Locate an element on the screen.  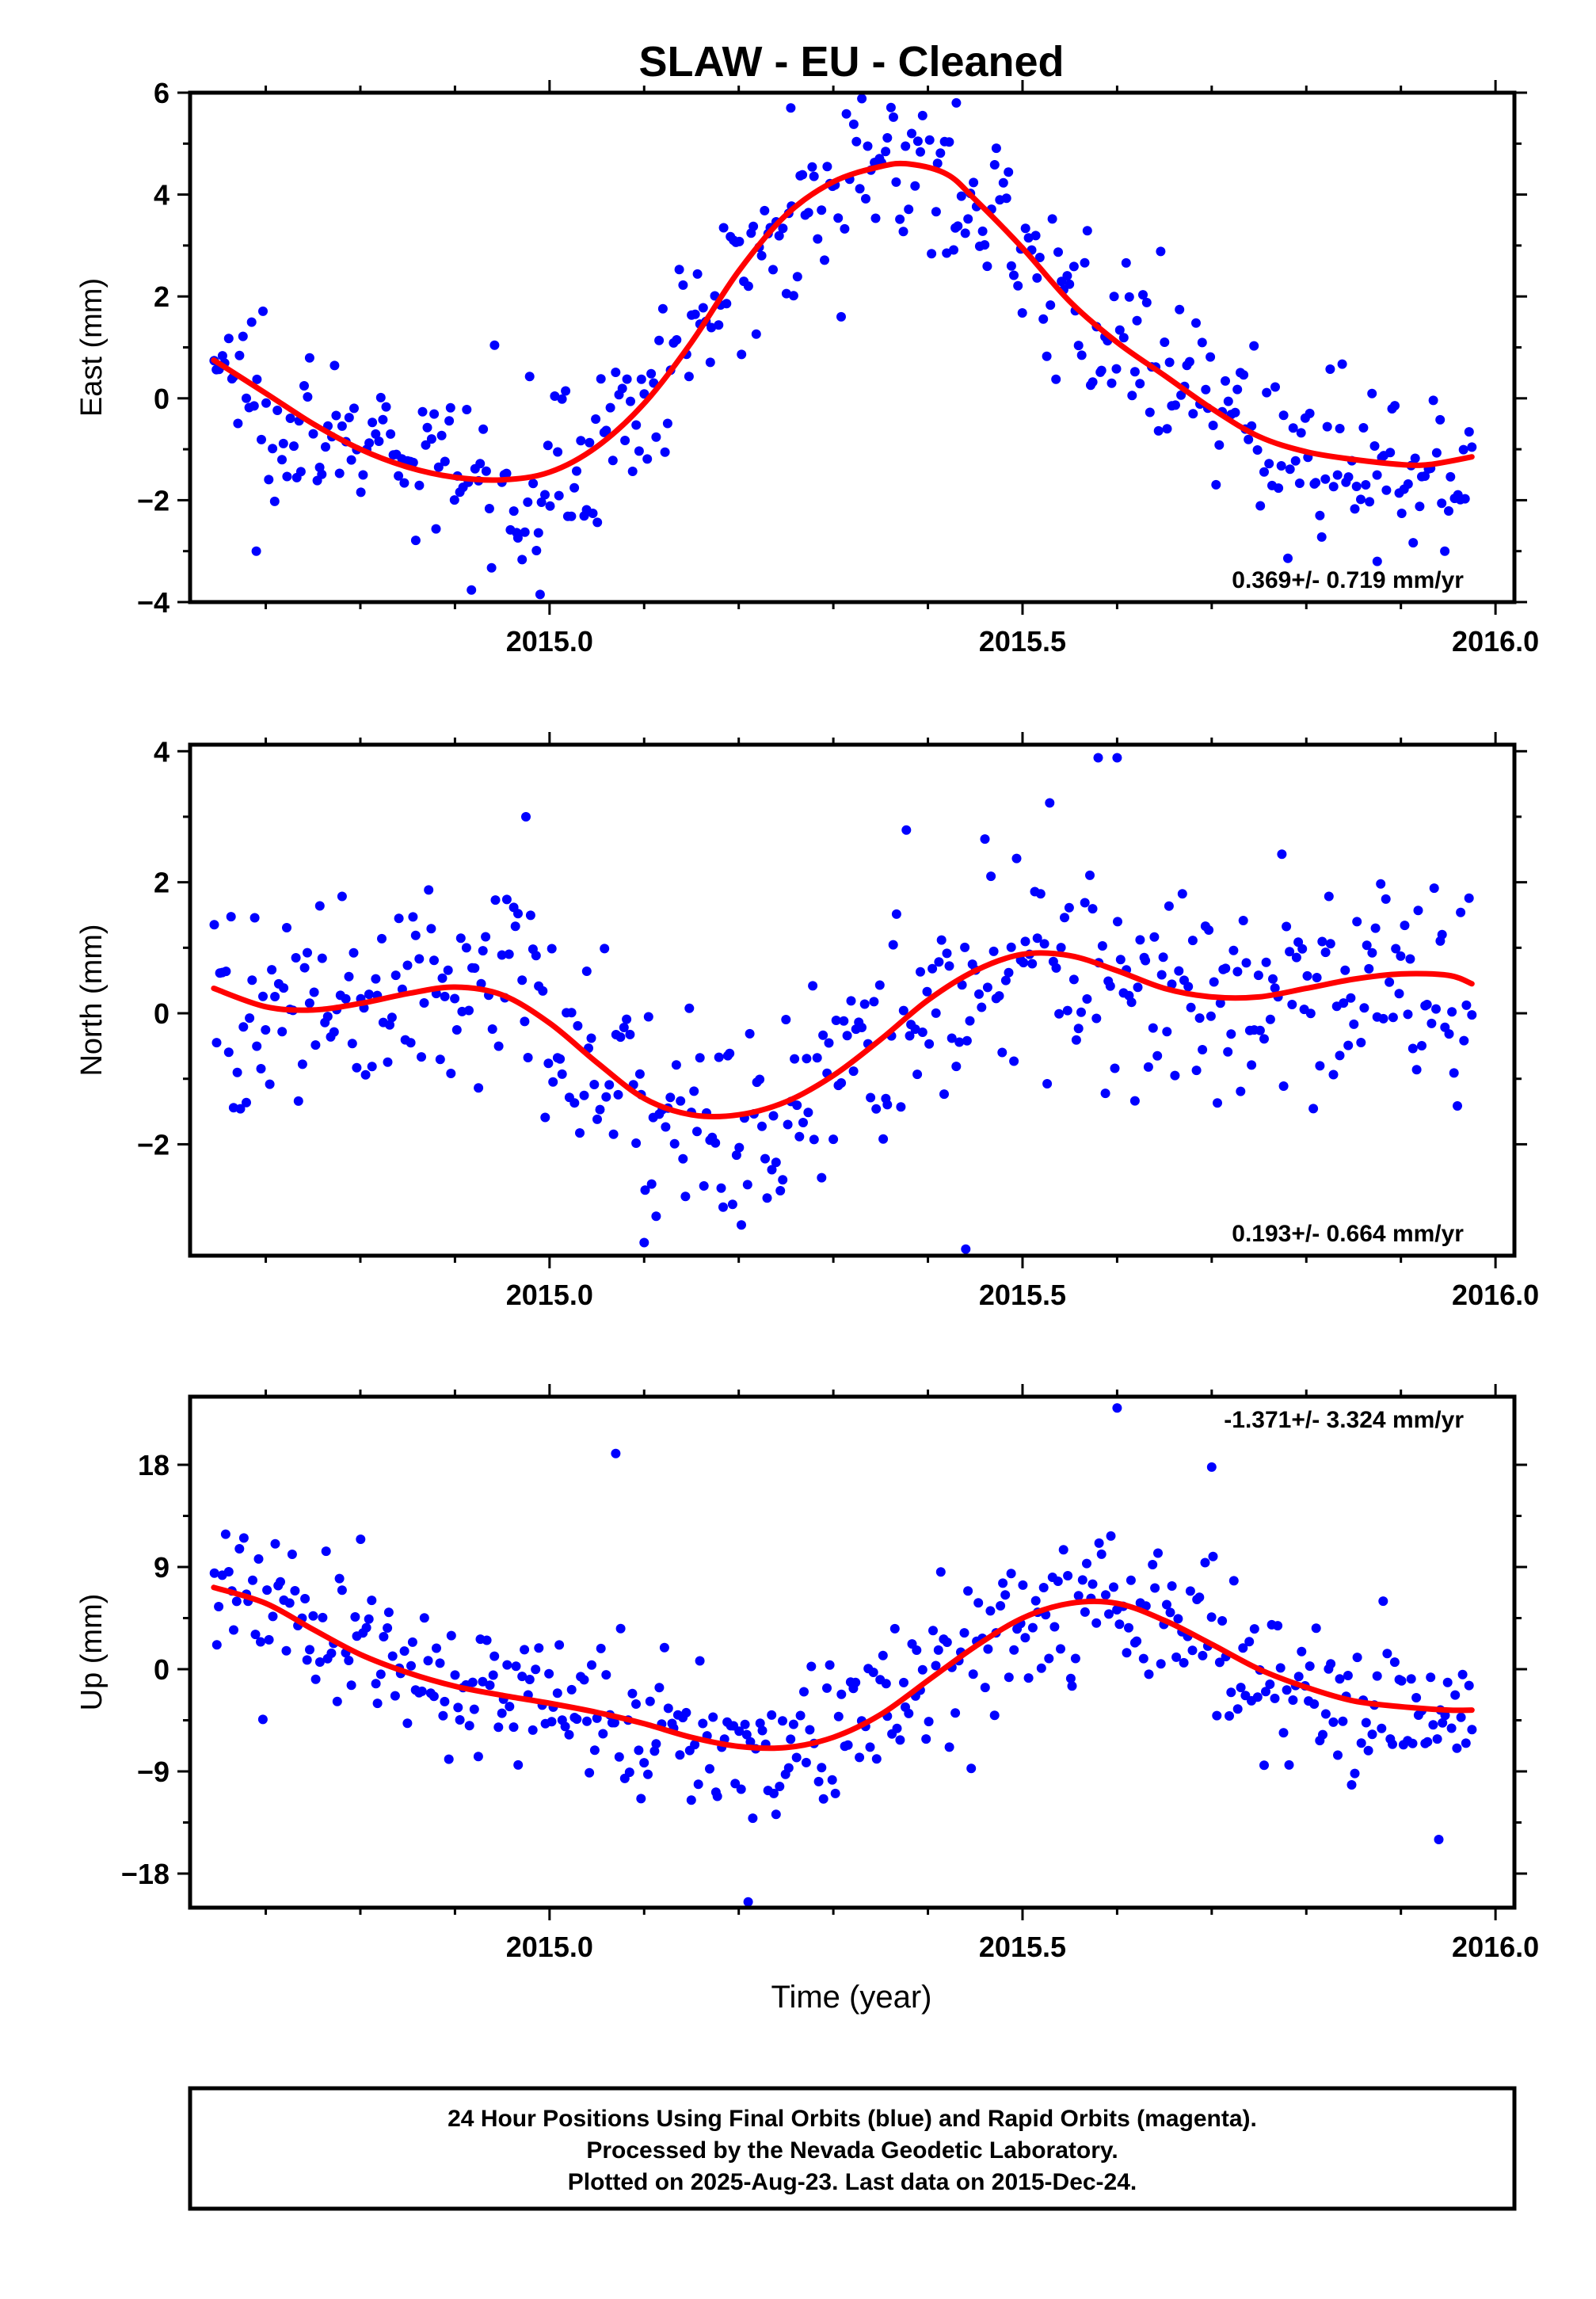
figure-title: SLAW - EU - Cleaned is located at coordinates (851, 62).